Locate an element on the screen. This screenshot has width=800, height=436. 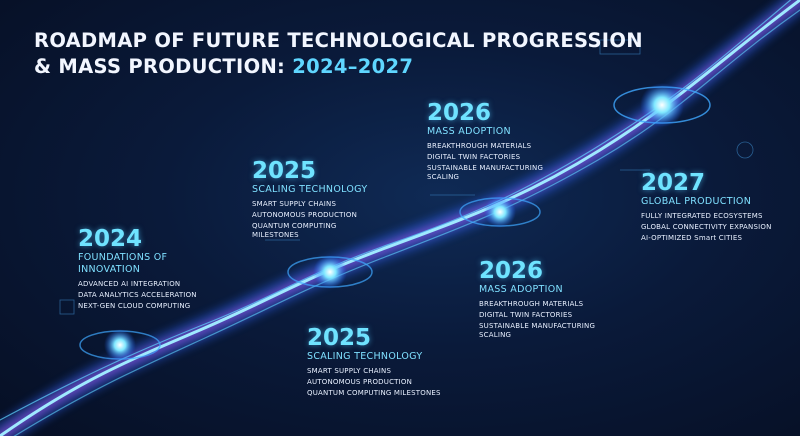
milestone-item: ADVANCED AI INTEGRATION is located at coordinates (129, 284).